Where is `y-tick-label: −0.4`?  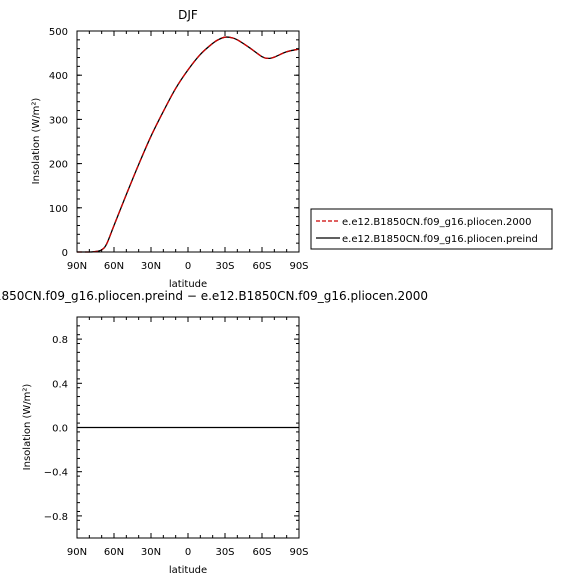
y-tick-label: −0.4 is located at coordinates (56, 473).